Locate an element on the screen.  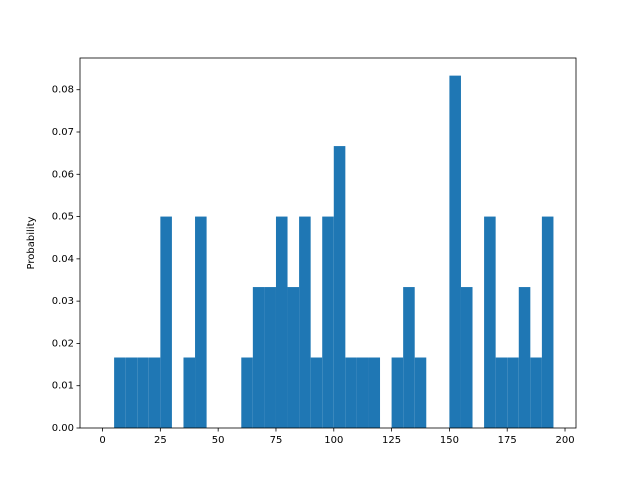
y-tick-label: 0.05 is located at coordinates (63, 217).